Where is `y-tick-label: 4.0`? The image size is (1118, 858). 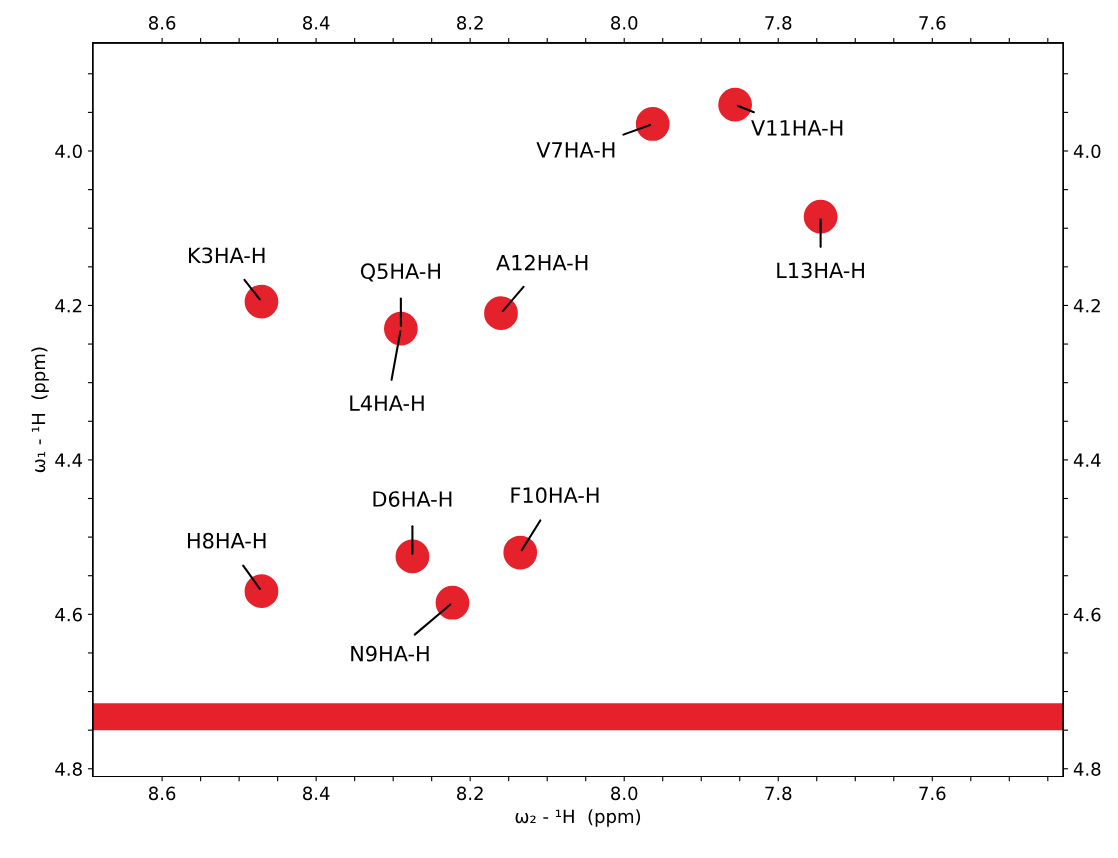 y-tick-label: 4.0 is located at coordinates (68, 151).